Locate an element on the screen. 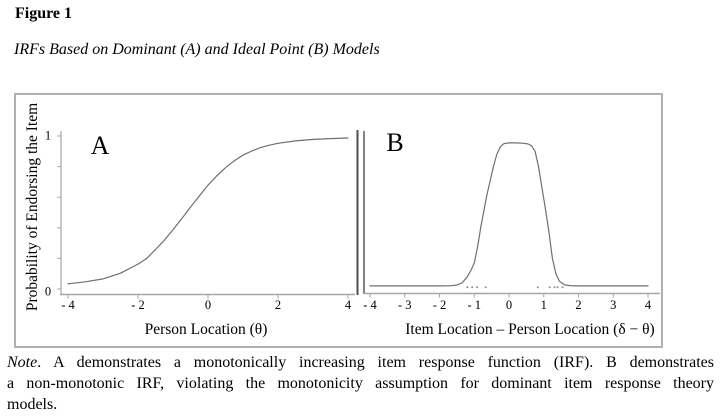 This screenshot has width=720, height=418. panel-b-x-tick-label: 2 is located at coordinates (578, 305).